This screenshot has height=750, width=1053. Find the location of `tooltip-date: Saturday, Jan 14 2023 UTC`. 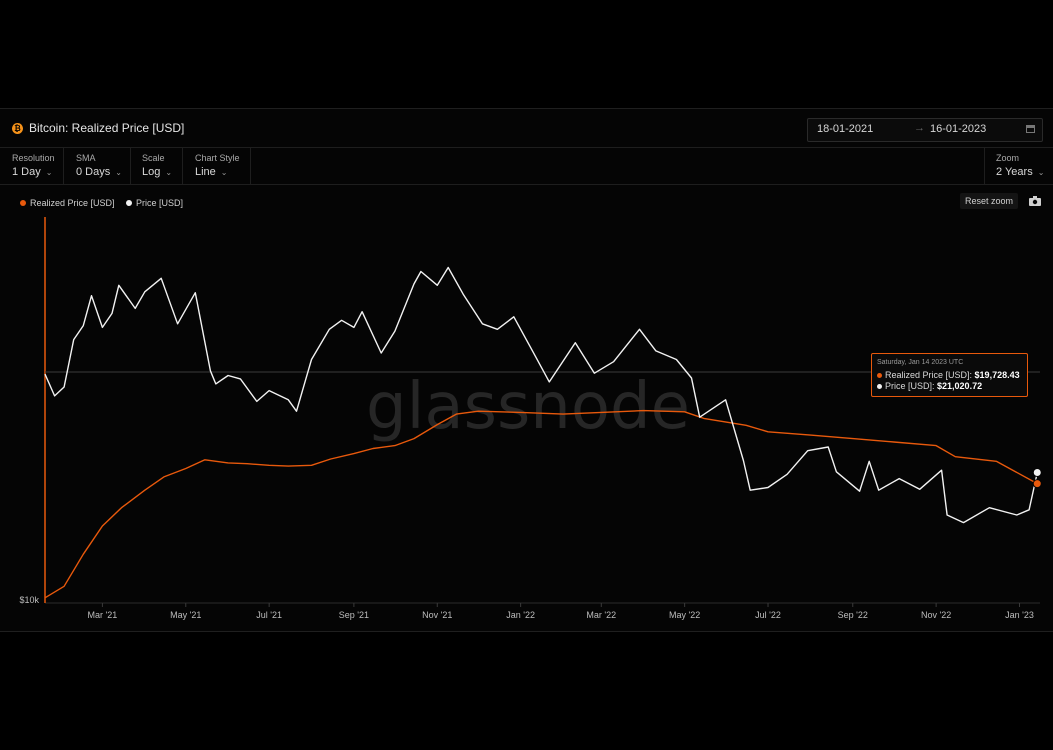

tooltip-date: Saturday, Jan 14 2023 UTC is located at coordinates (920, 362).